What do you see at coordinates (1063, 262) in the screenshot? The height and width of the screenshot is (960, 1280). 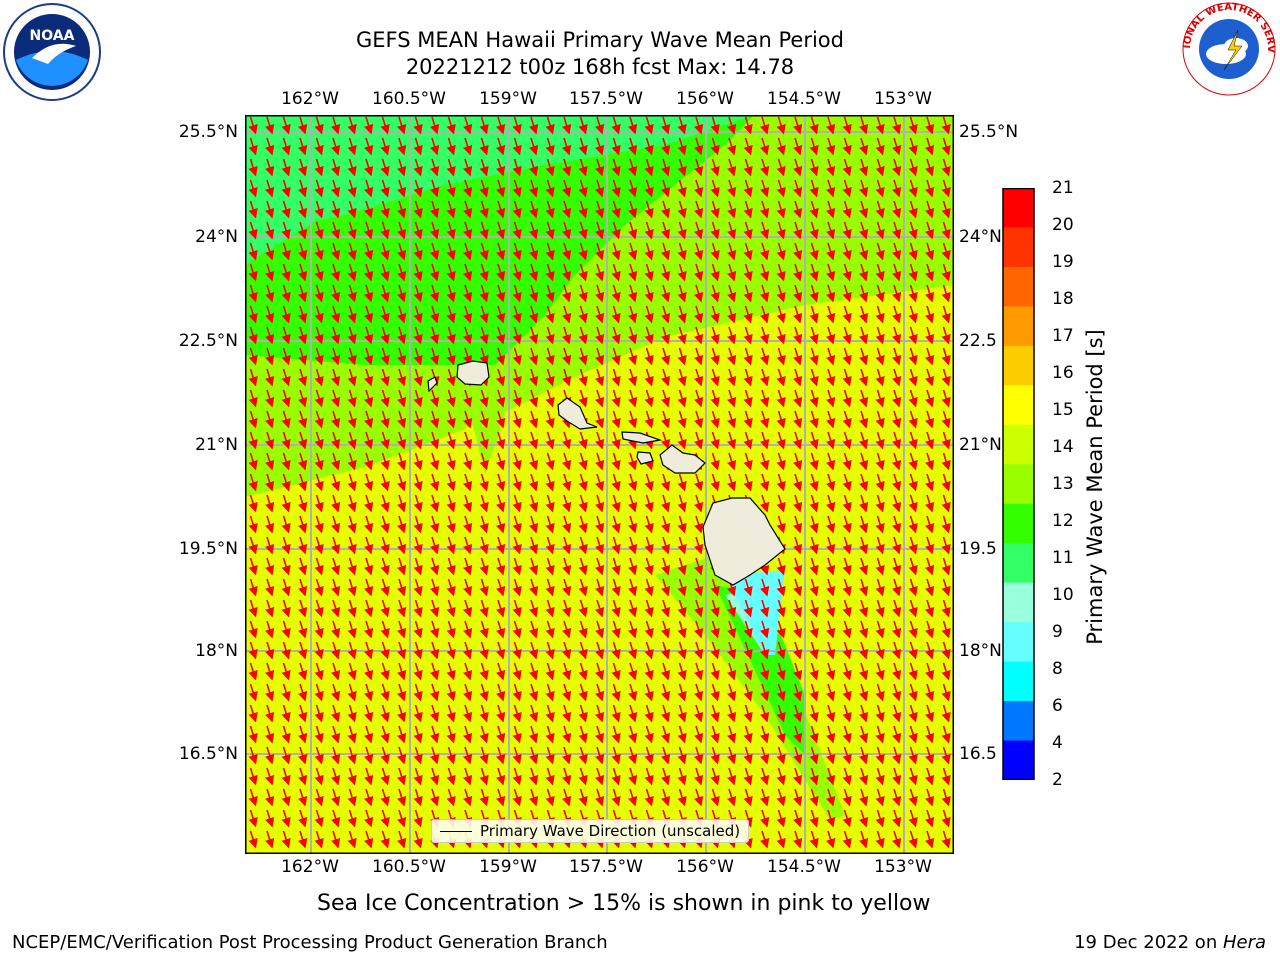 I see `colorbar-tick: 19` at bounding box center [1063, 262].